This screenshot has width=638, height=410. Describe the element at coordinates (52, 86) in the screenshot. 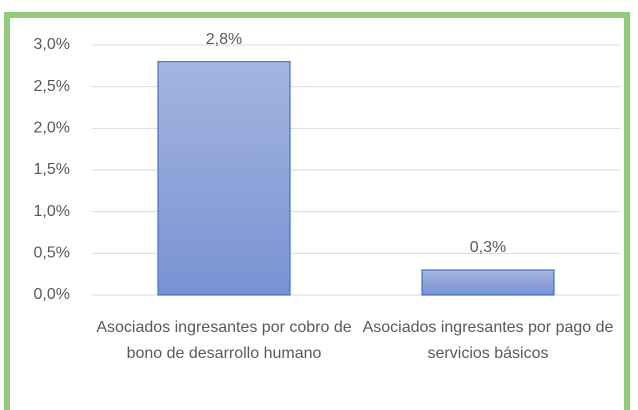

I see `y-tick-label: 2,5%` at that location.